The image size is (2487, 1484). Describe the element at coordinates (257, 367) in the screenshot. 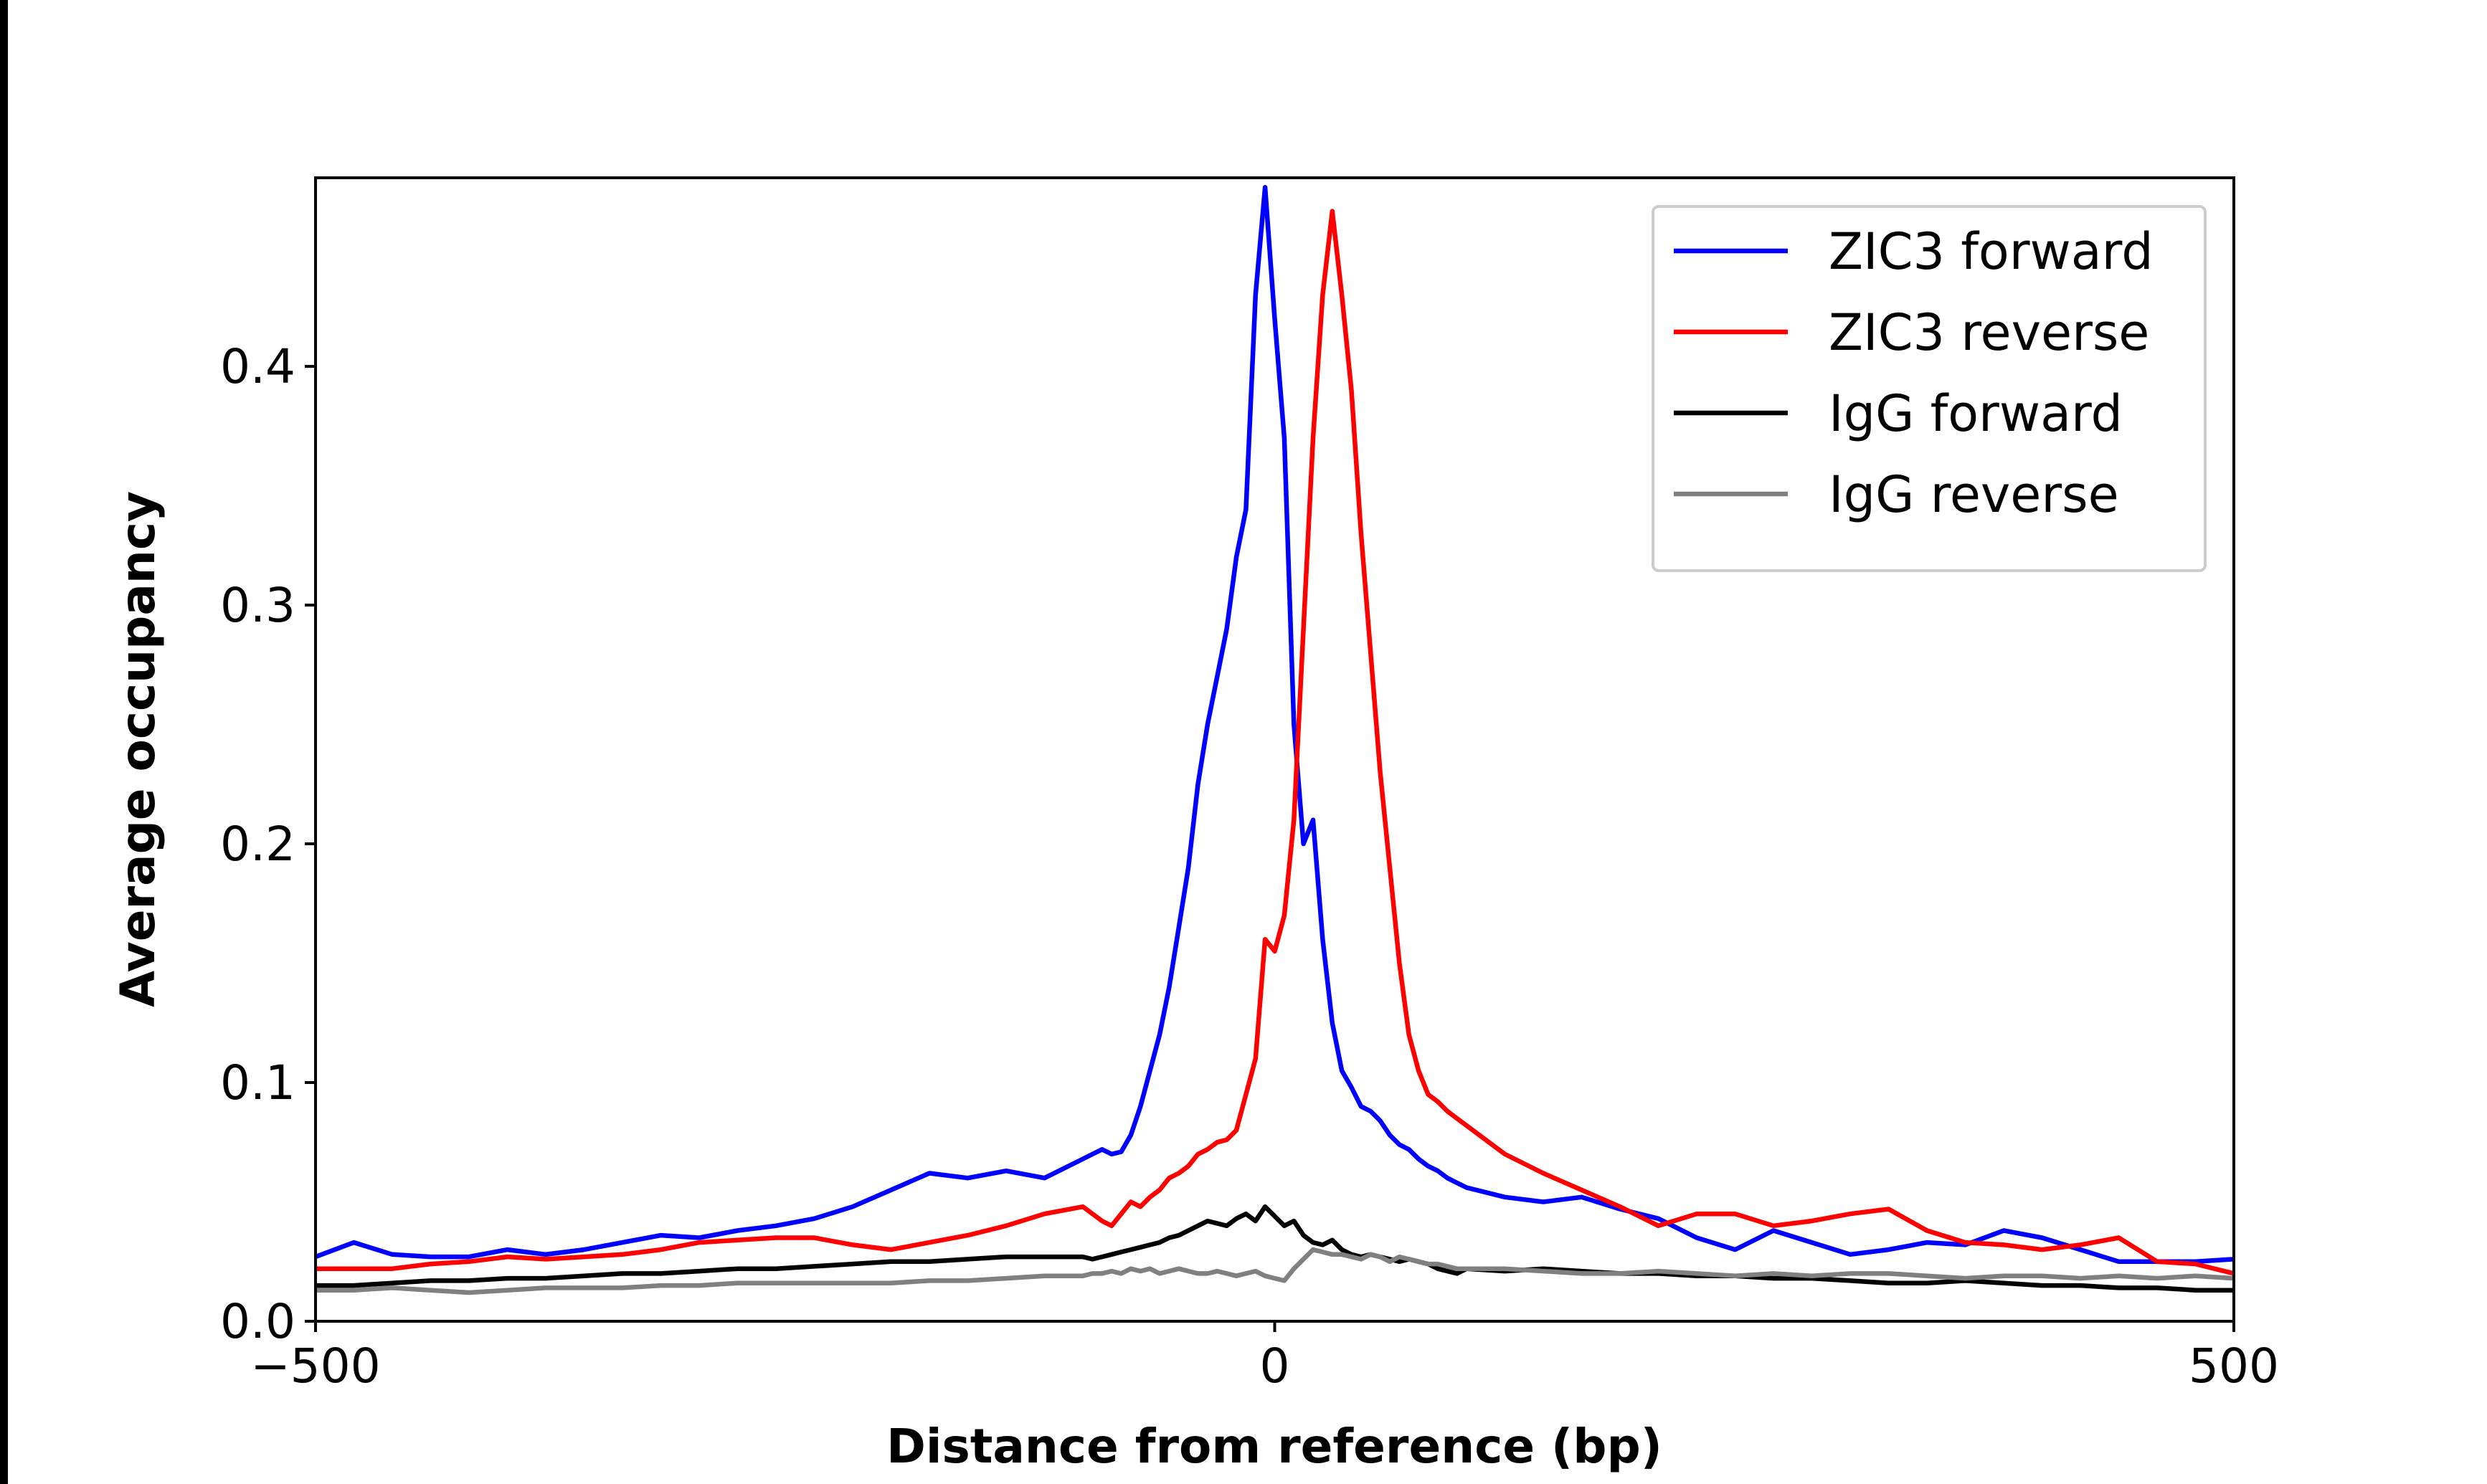

I see `y-tick-label: 0.4` at that location.